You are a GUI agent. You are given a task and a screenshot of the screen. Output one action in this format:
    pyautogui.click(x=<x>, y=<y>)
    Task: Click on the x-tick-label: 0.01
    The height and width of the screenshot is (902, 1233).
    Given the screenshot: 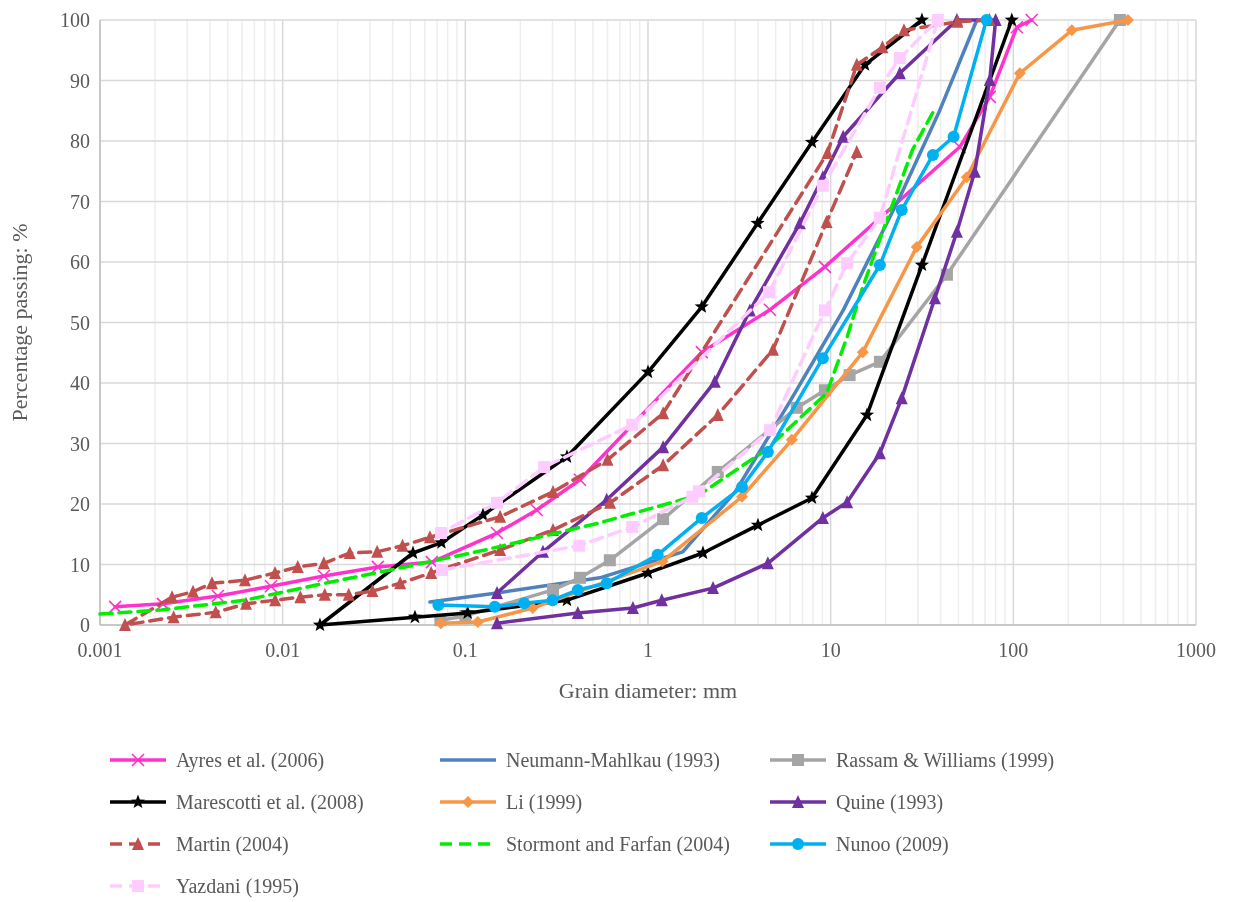 What is the action you would take?
    pyautogui.click(x=283, y=650)
    